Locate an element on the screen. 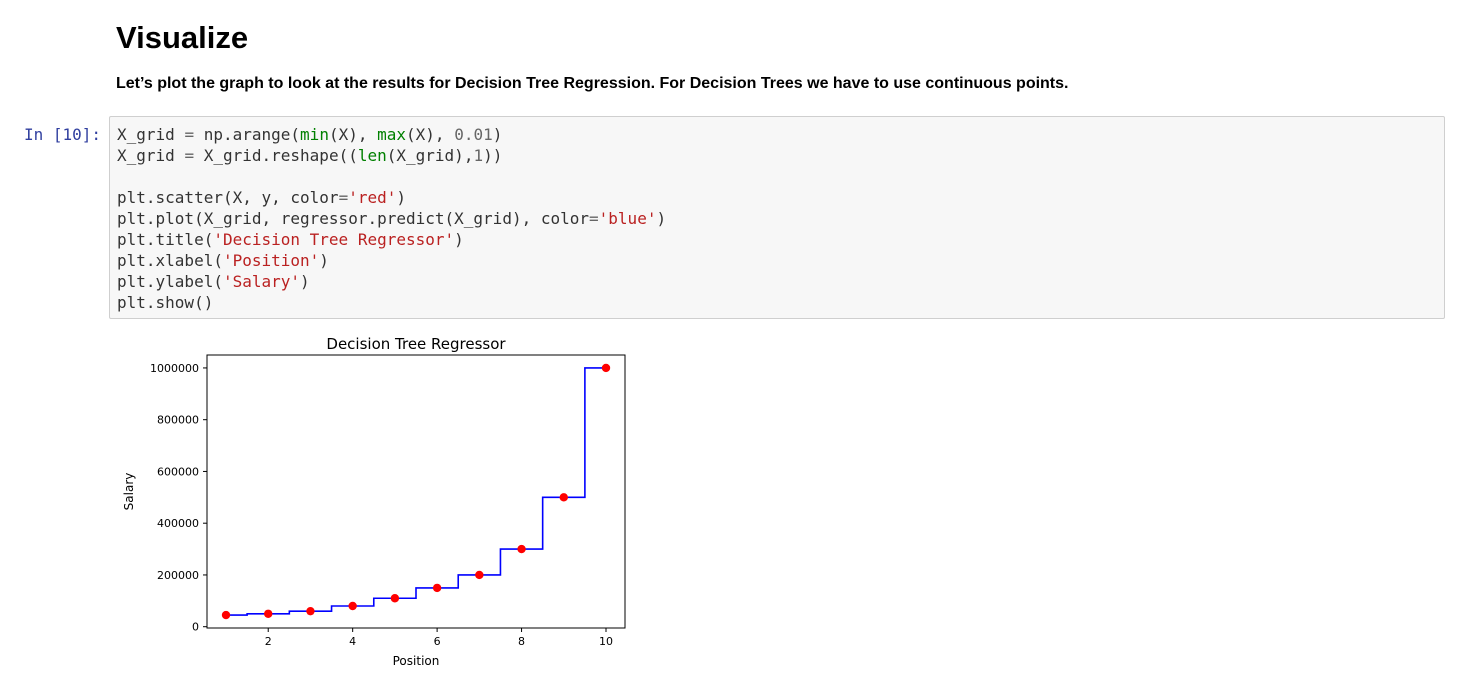  x-axis-label: Position is located at coordinates (416, 661).